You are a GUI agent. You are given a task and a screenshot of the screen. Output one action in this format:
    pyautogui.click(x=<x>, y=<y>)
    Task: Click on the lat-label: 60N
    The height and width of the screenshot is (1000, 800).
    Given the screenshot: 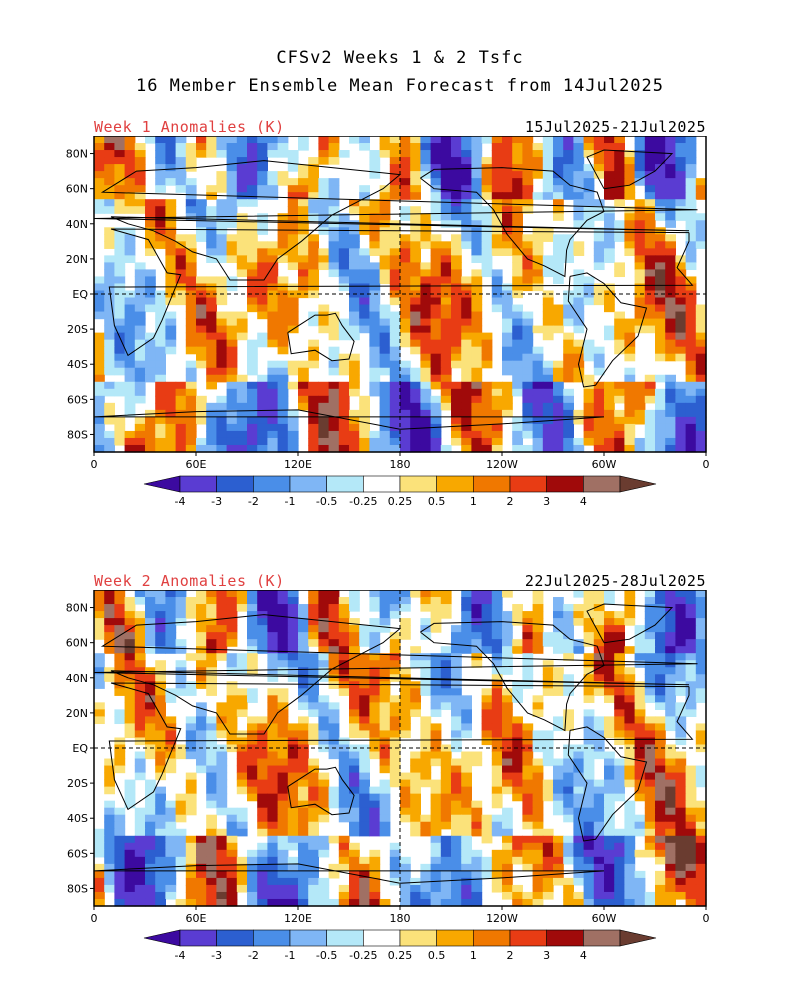 What is the action you would take?
    pyautogui.click(x=77, y=189)
    